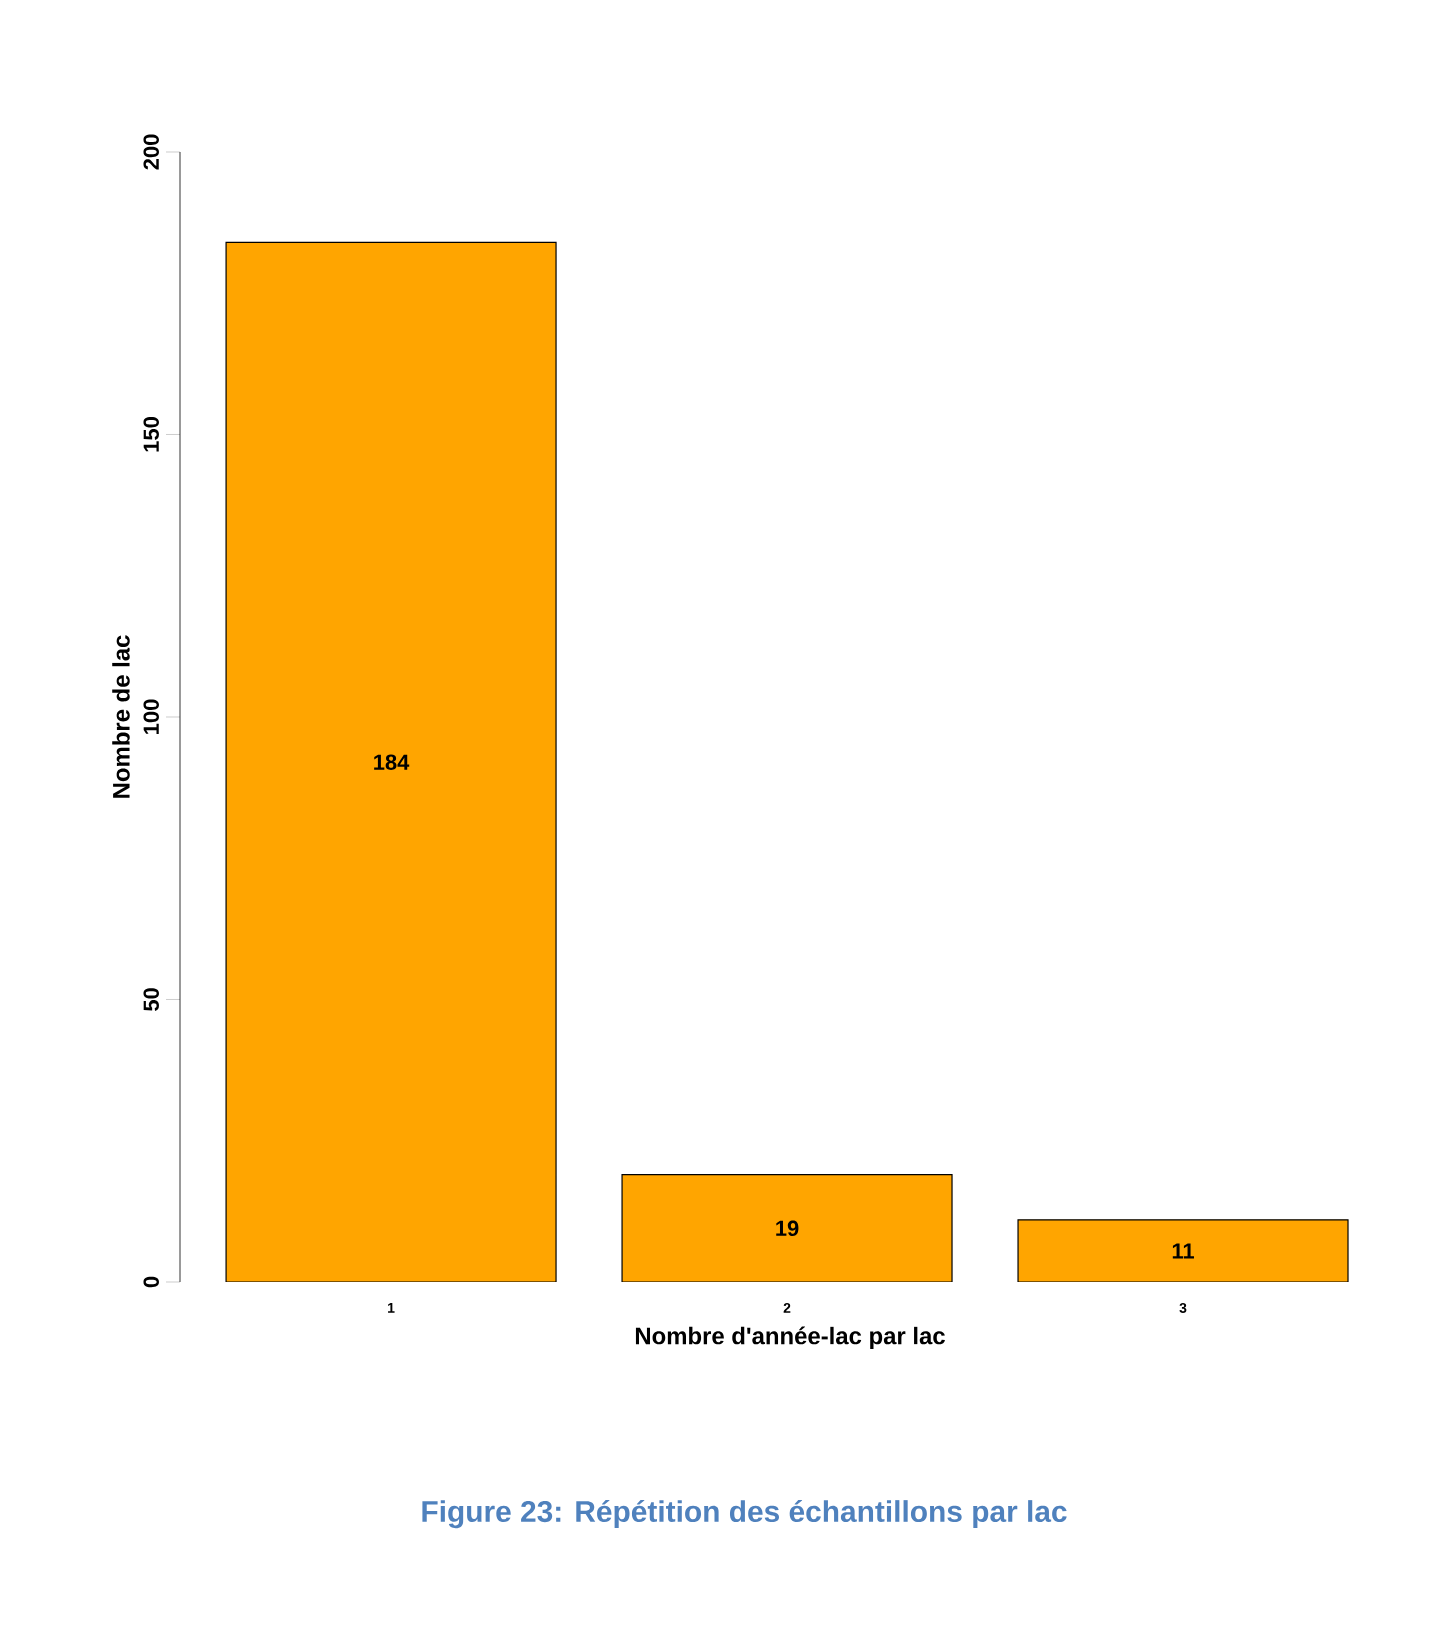 This screenshot has width=1454, height=1650. I want to click on data-label: 19, so click(787, 1228).